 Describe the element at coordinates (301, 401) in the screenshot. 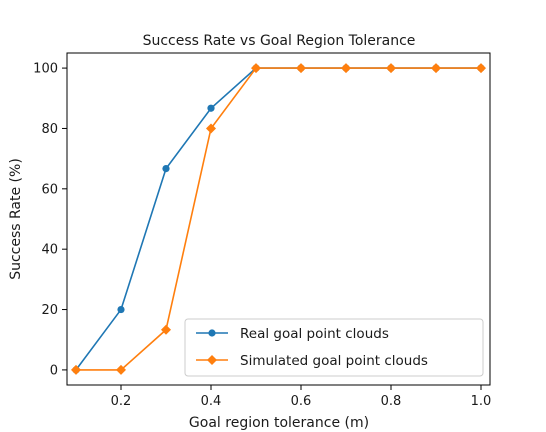

I see `x-tick-label: 0.6` at that location.